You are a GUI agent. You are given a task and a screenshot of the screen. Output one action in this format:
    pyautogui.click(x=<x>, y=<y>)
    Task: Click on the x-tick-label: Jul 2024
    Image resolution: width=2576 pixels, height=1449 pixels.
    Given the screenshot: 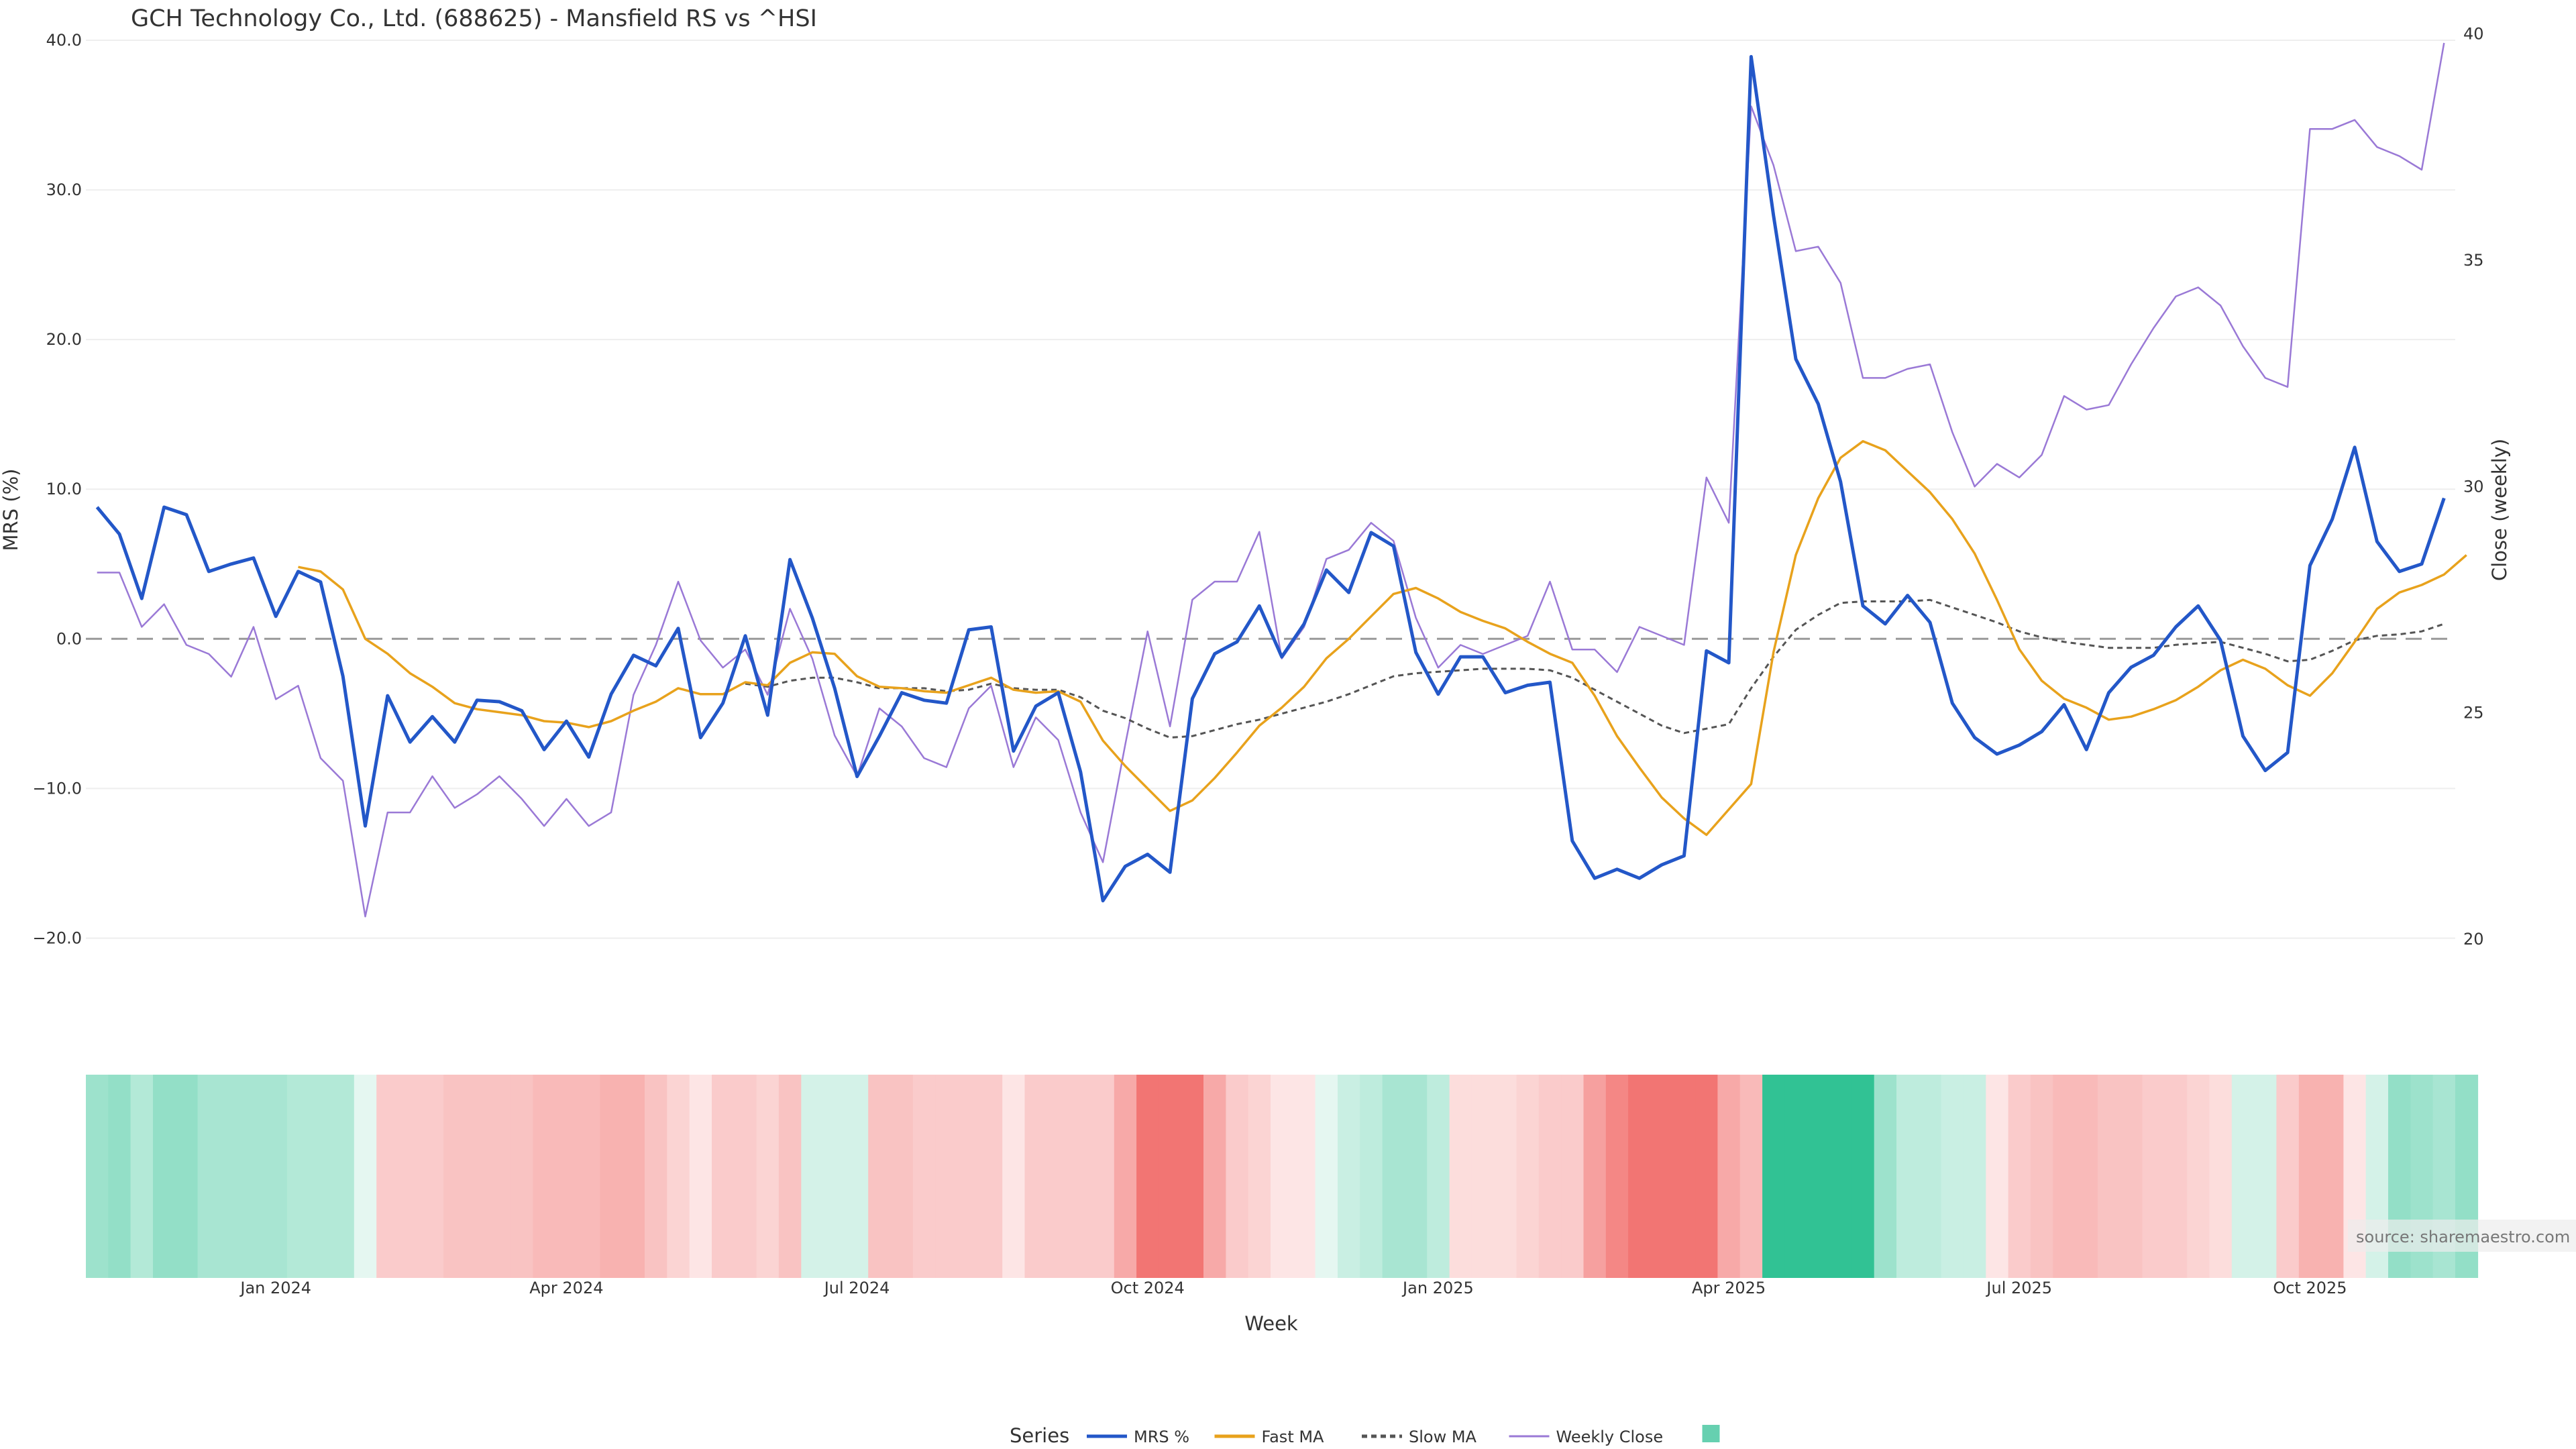 What is the action you would take?
    pyautogui.click(x=856, y=1288)
    